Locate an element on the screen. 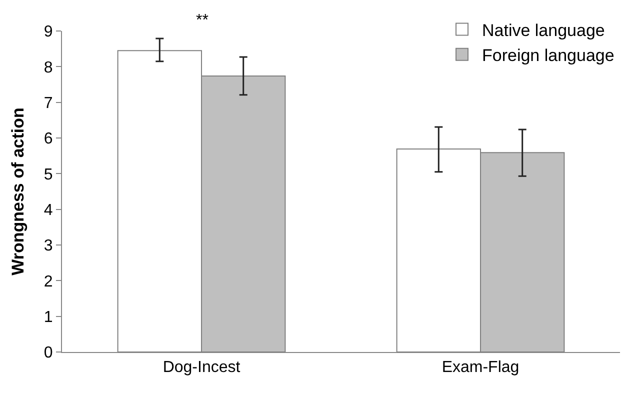 Image resolution: width=638 pixels, height=396 pixels. y-tick-label: 6 is located at coordinates (48, 139).